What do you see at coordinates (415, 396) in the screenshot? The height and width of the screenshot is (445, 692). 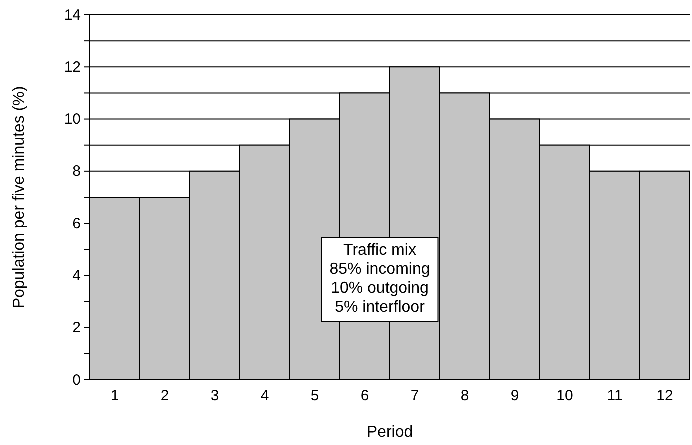 I see `x-tick-label: 7` at bounding box center [415, 396].